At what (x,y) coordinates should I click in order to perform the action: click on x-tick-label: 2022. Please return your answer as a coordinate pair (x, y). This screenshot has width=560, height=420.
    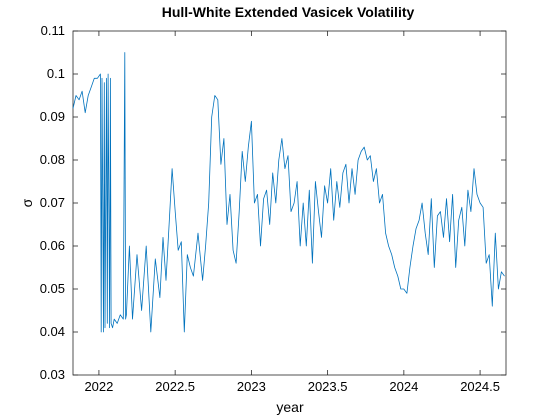
    Looking at the image, I should click on (98, 386).